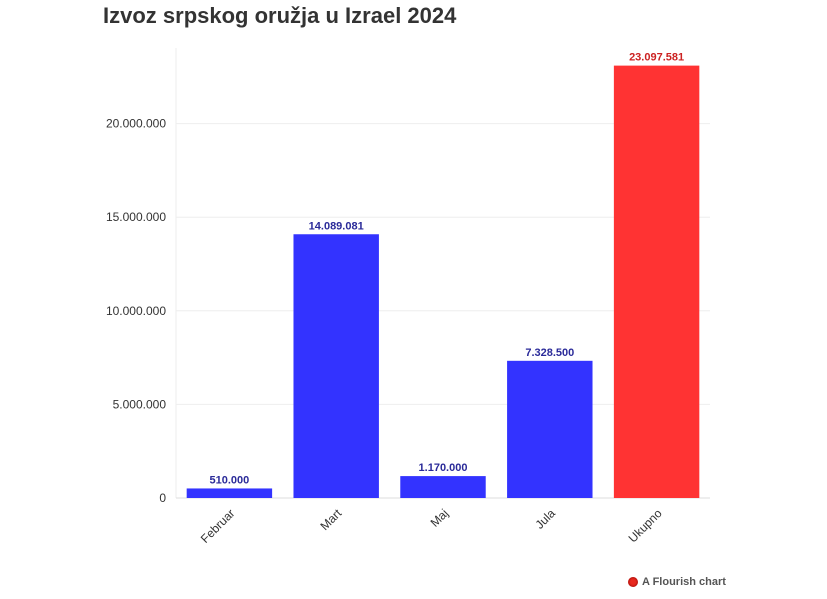 This screenshot has width=827, height=599. Describe the element at coordinates (645, 525) in the screenshot. I see `x-tick-label: Ukupno` at that location.